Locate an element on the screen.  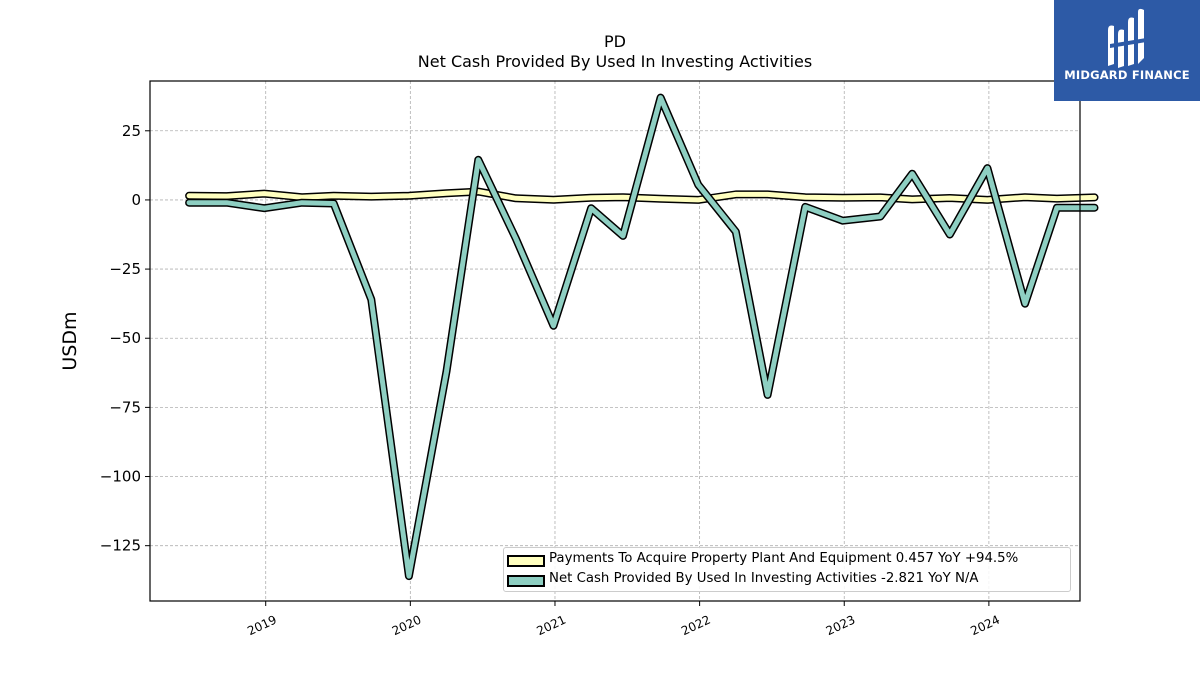
x-tick-label: 2023 is located at coordinates (841, 626).